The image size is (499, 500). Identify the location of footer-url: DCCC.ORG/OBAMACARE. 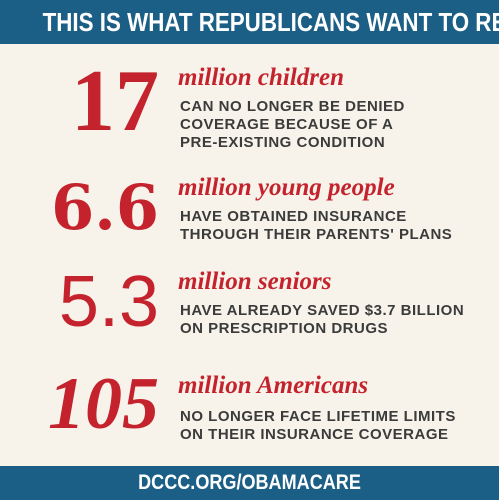
(249, 482).